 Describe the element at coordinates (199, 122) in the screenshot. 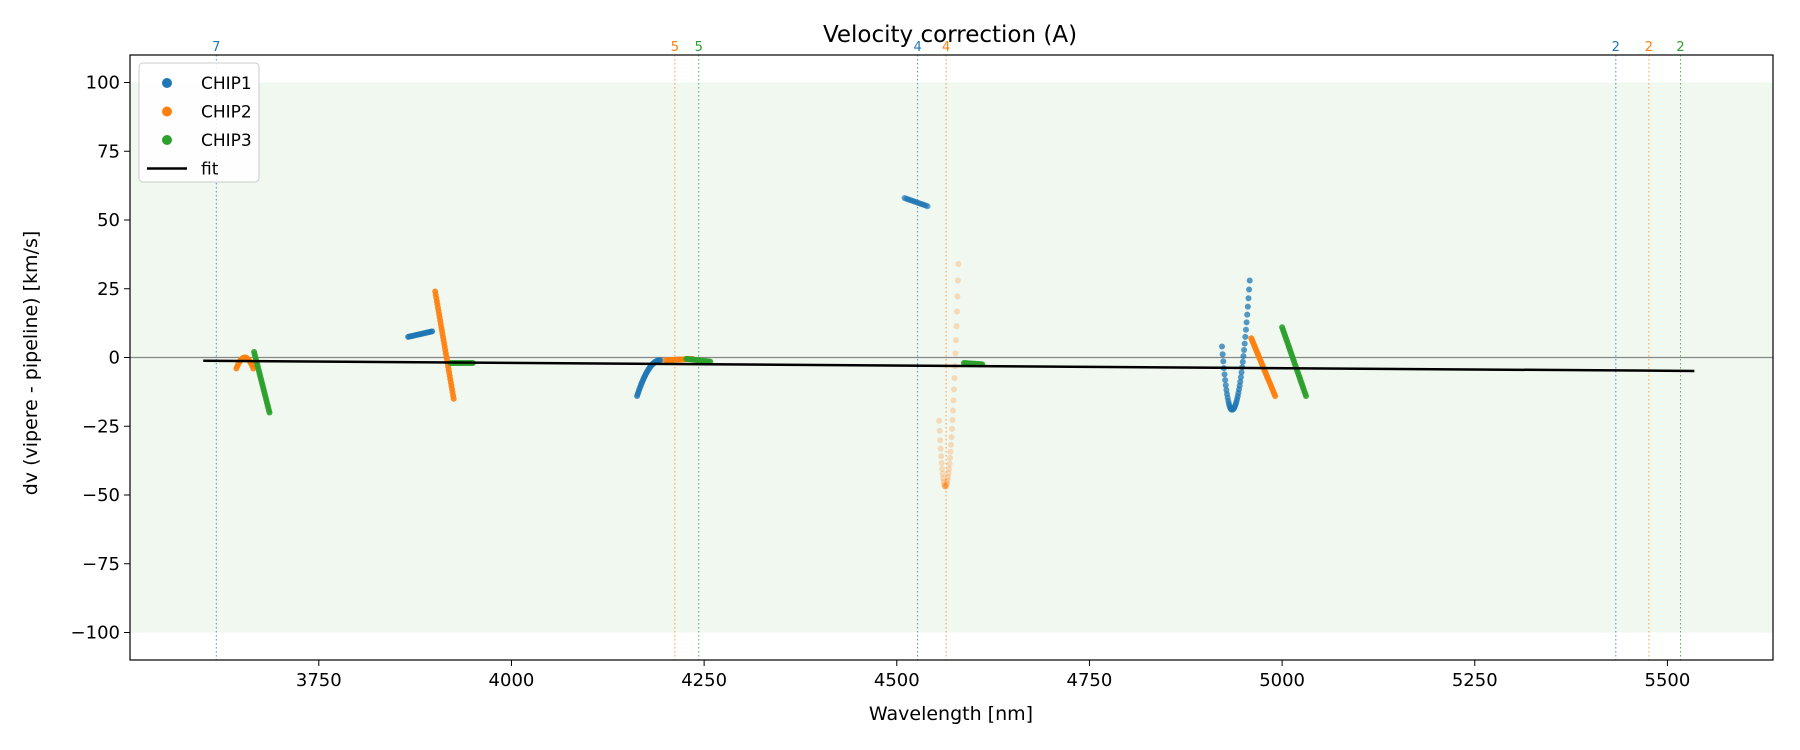

I see `legend-box` at that location.